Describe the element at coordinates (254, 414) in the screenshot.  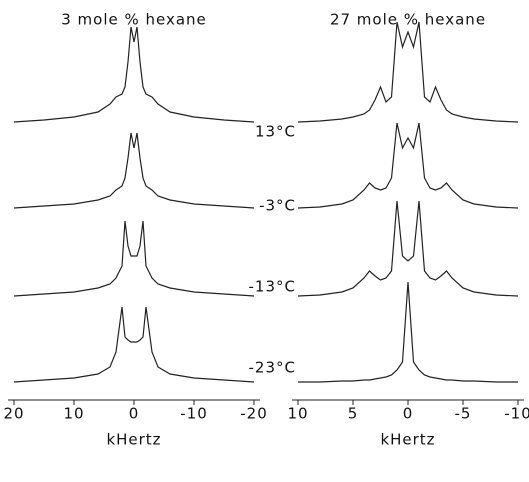
I see `x-tick-label: -20` at that location.